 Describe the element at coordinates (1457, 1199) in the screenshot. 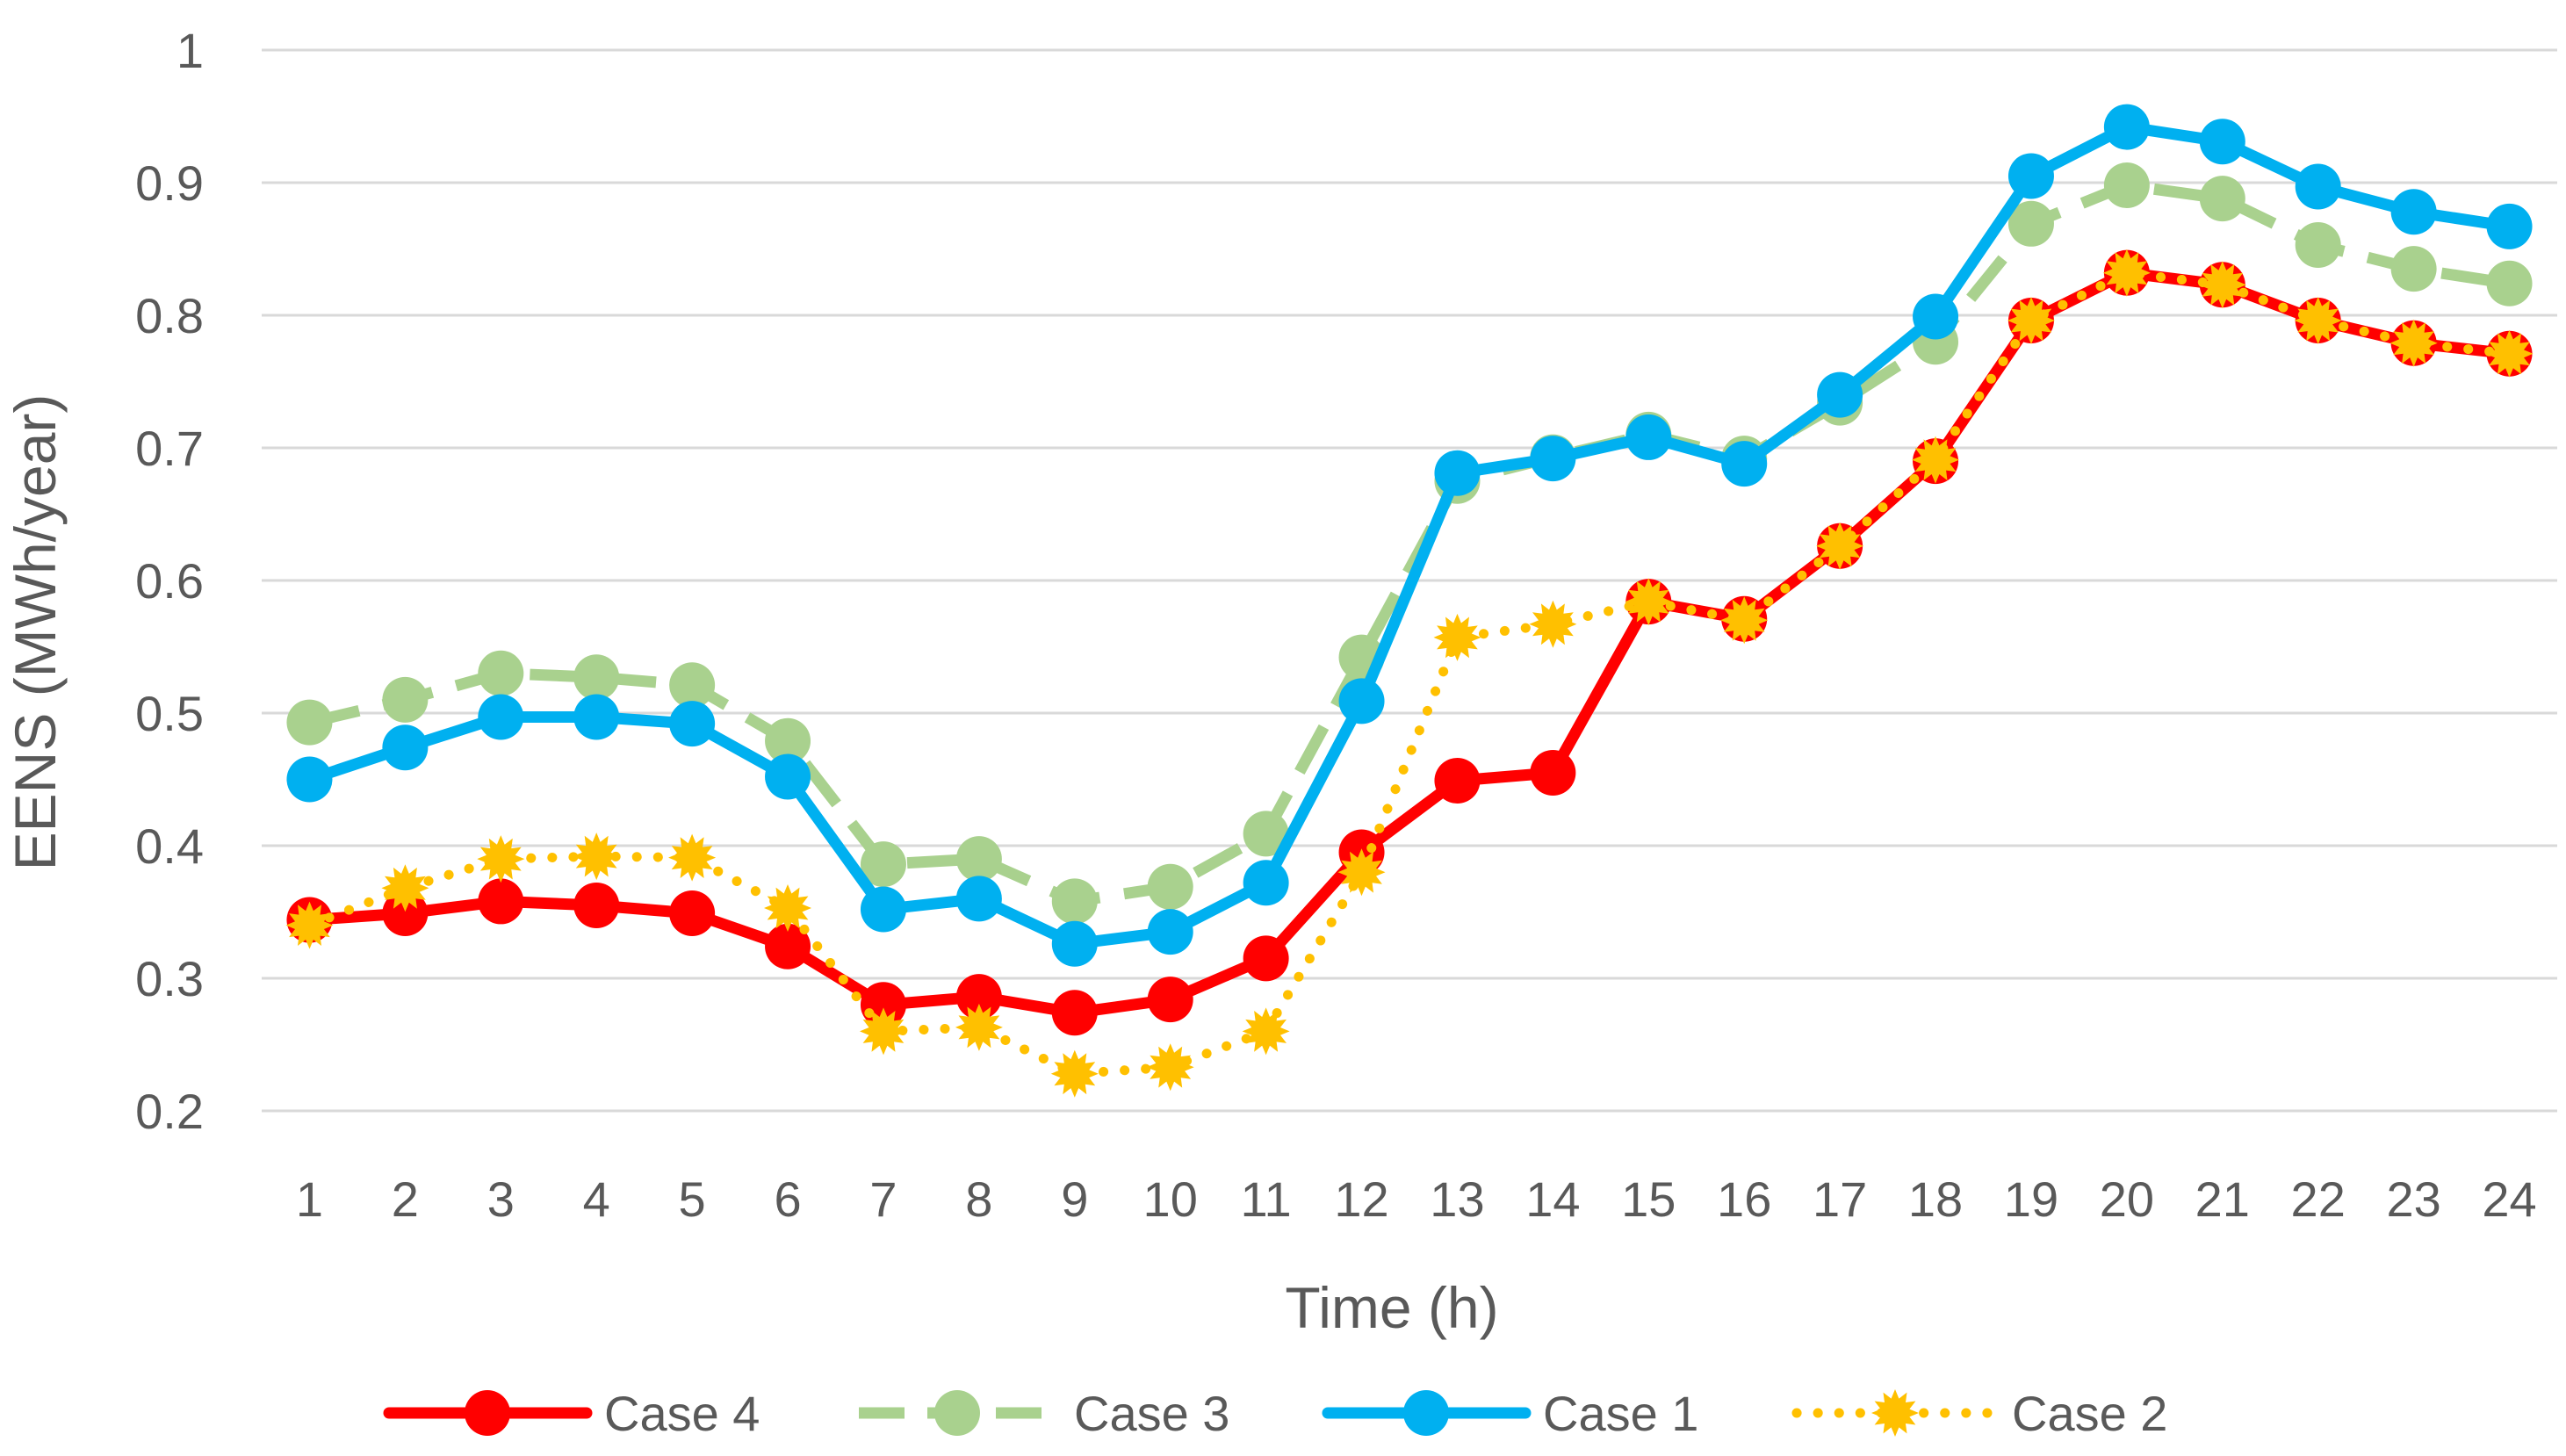

I see `x-tick-label: 13` at that location.